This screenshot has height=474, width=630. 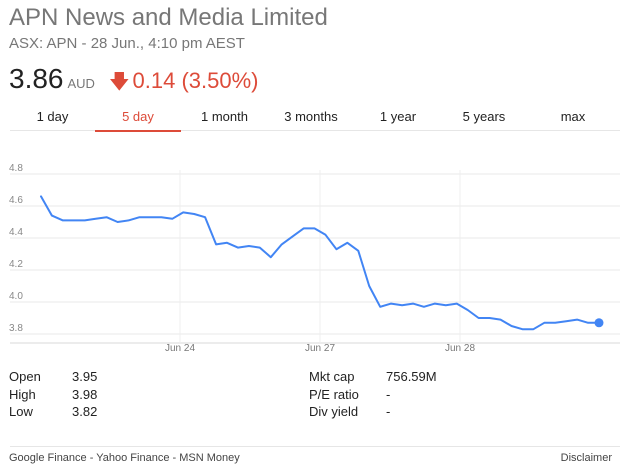 I want to click on price-change-value: 0.14 (3.50%), so click(x=195, y=80).